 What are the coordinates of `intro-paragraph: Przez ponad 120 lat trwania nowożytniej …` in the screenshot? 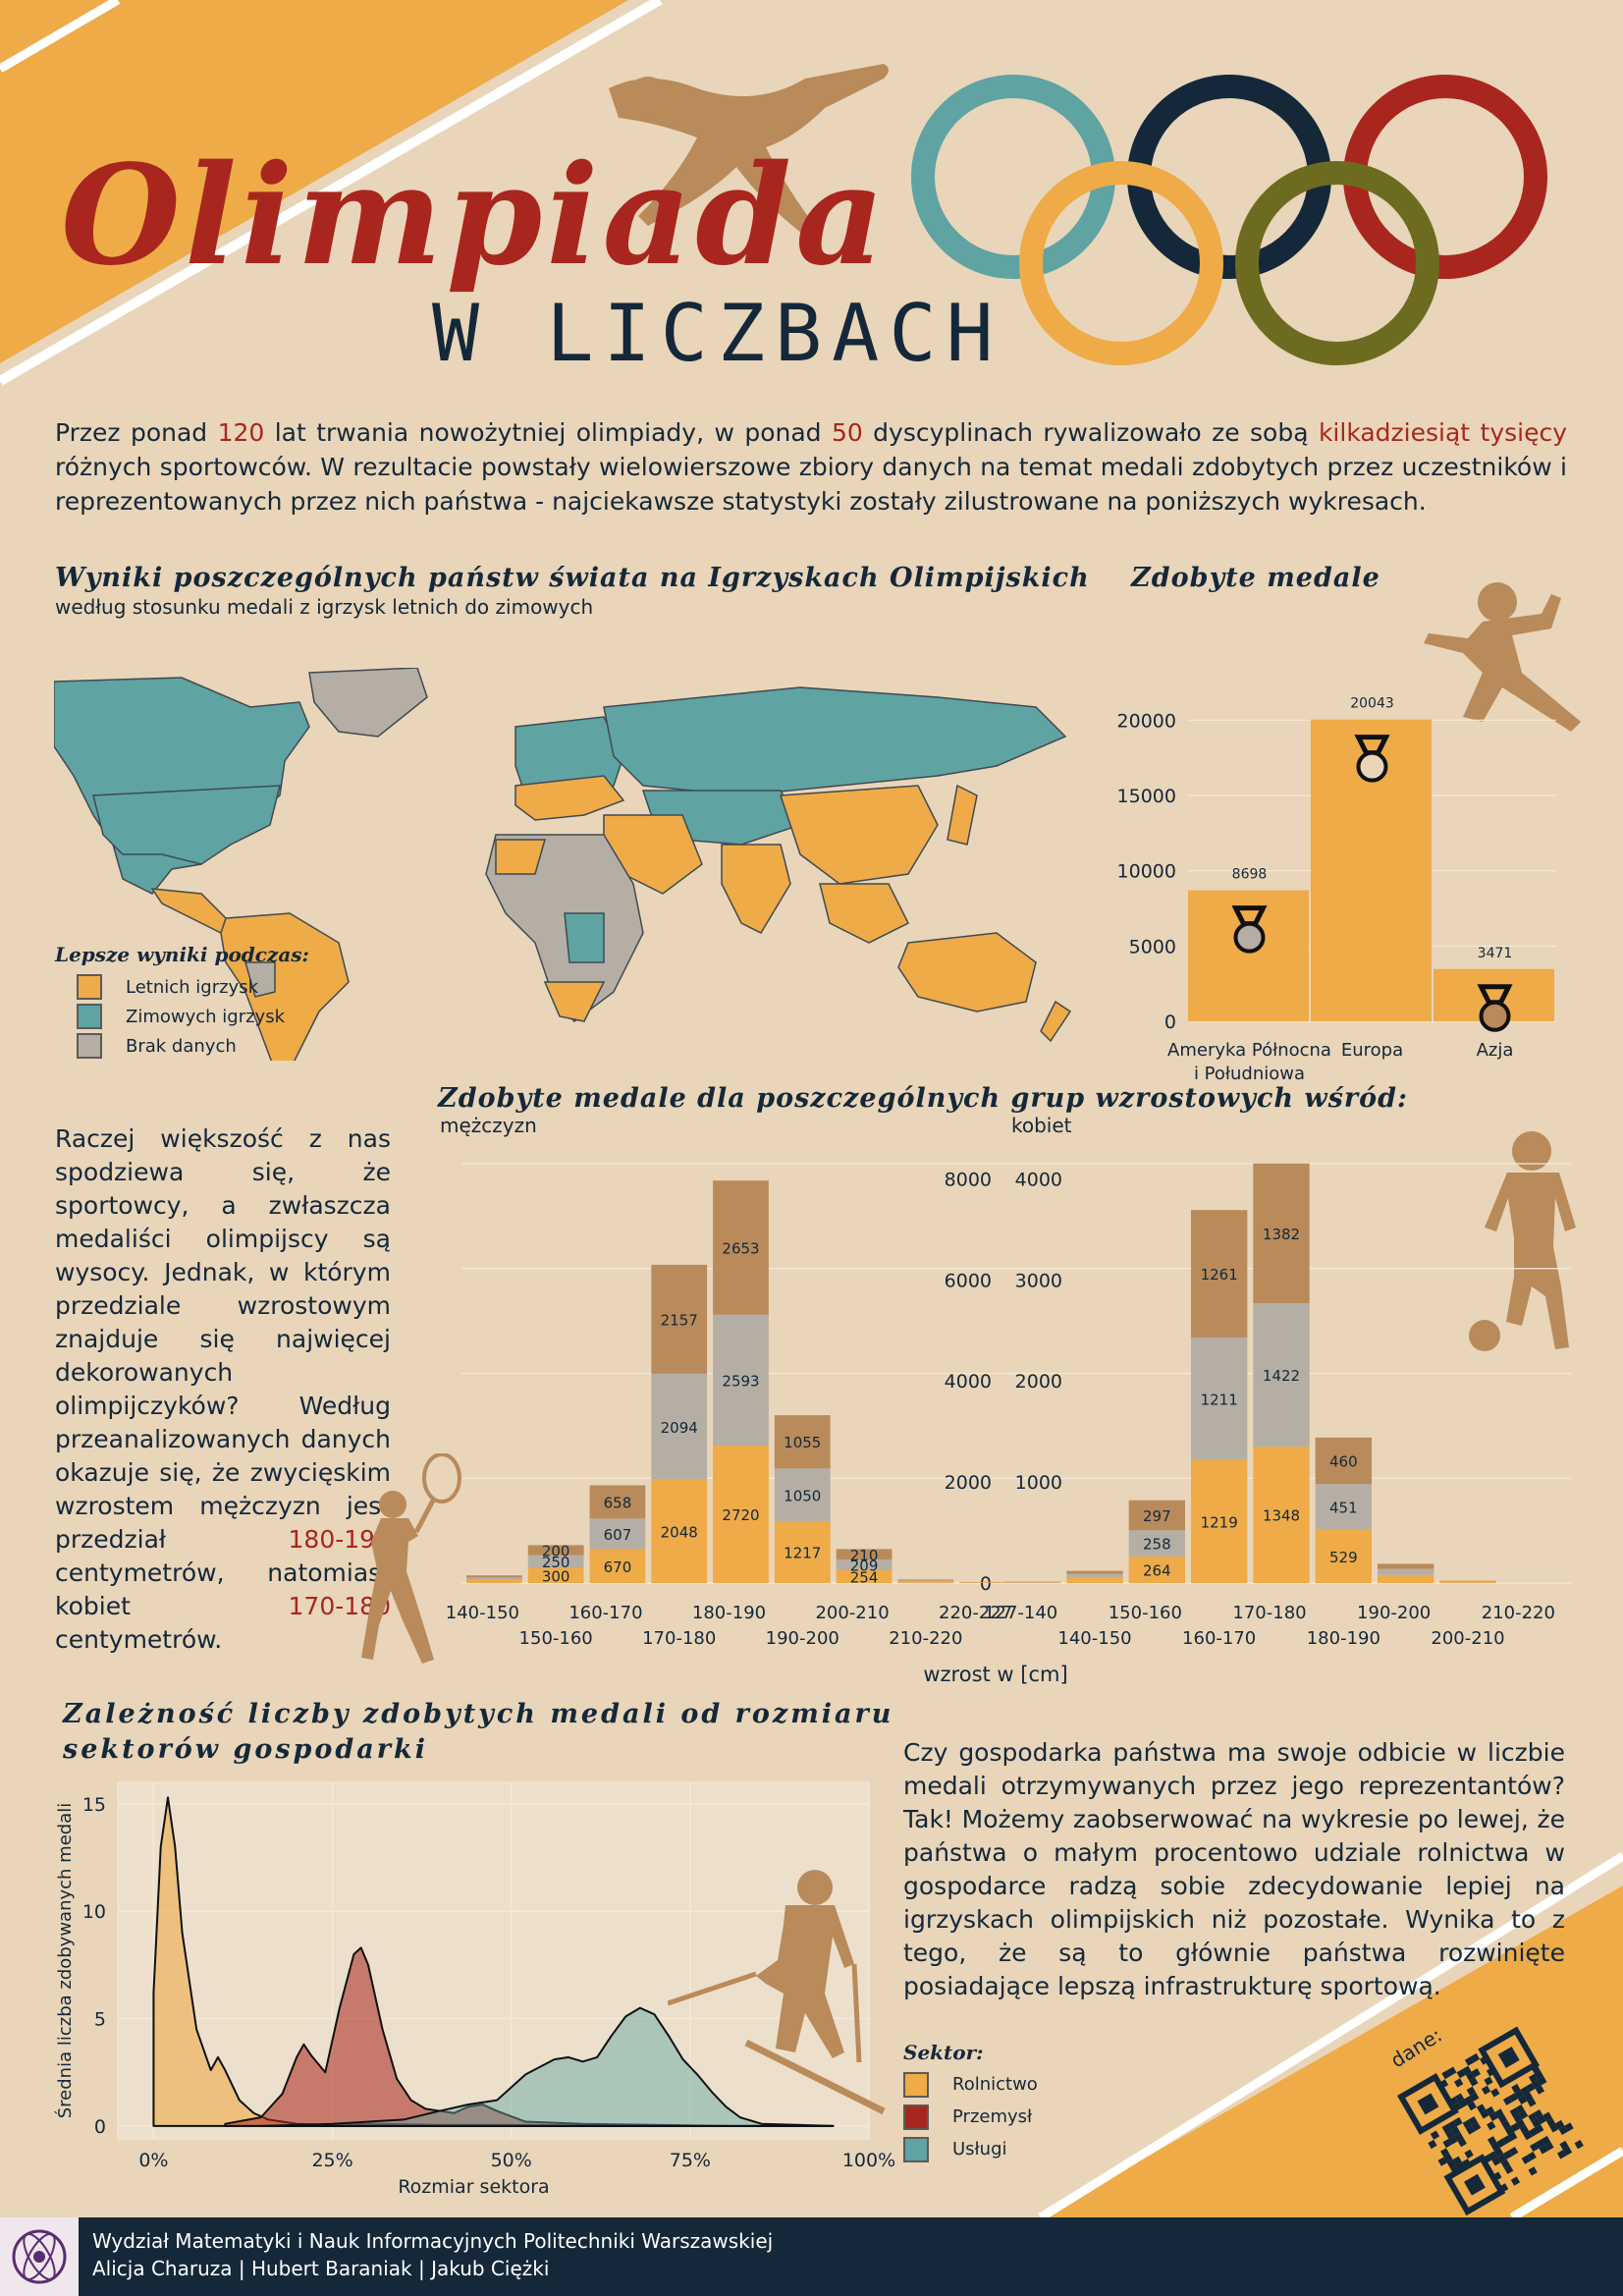 It's located at (811, 467).